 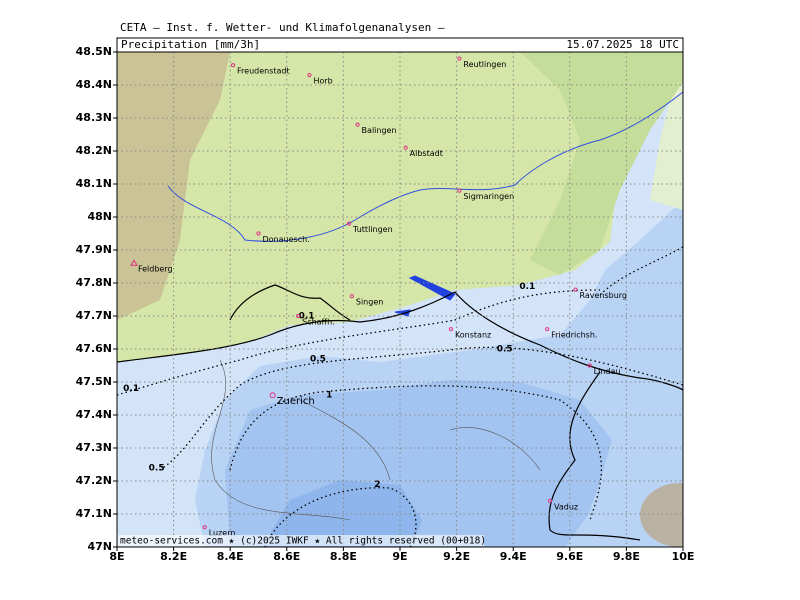 What do you see at coordinates (116, 556) in the screenshot?
I see `x-tick-label: 8E` at bounding box center [116, 556].